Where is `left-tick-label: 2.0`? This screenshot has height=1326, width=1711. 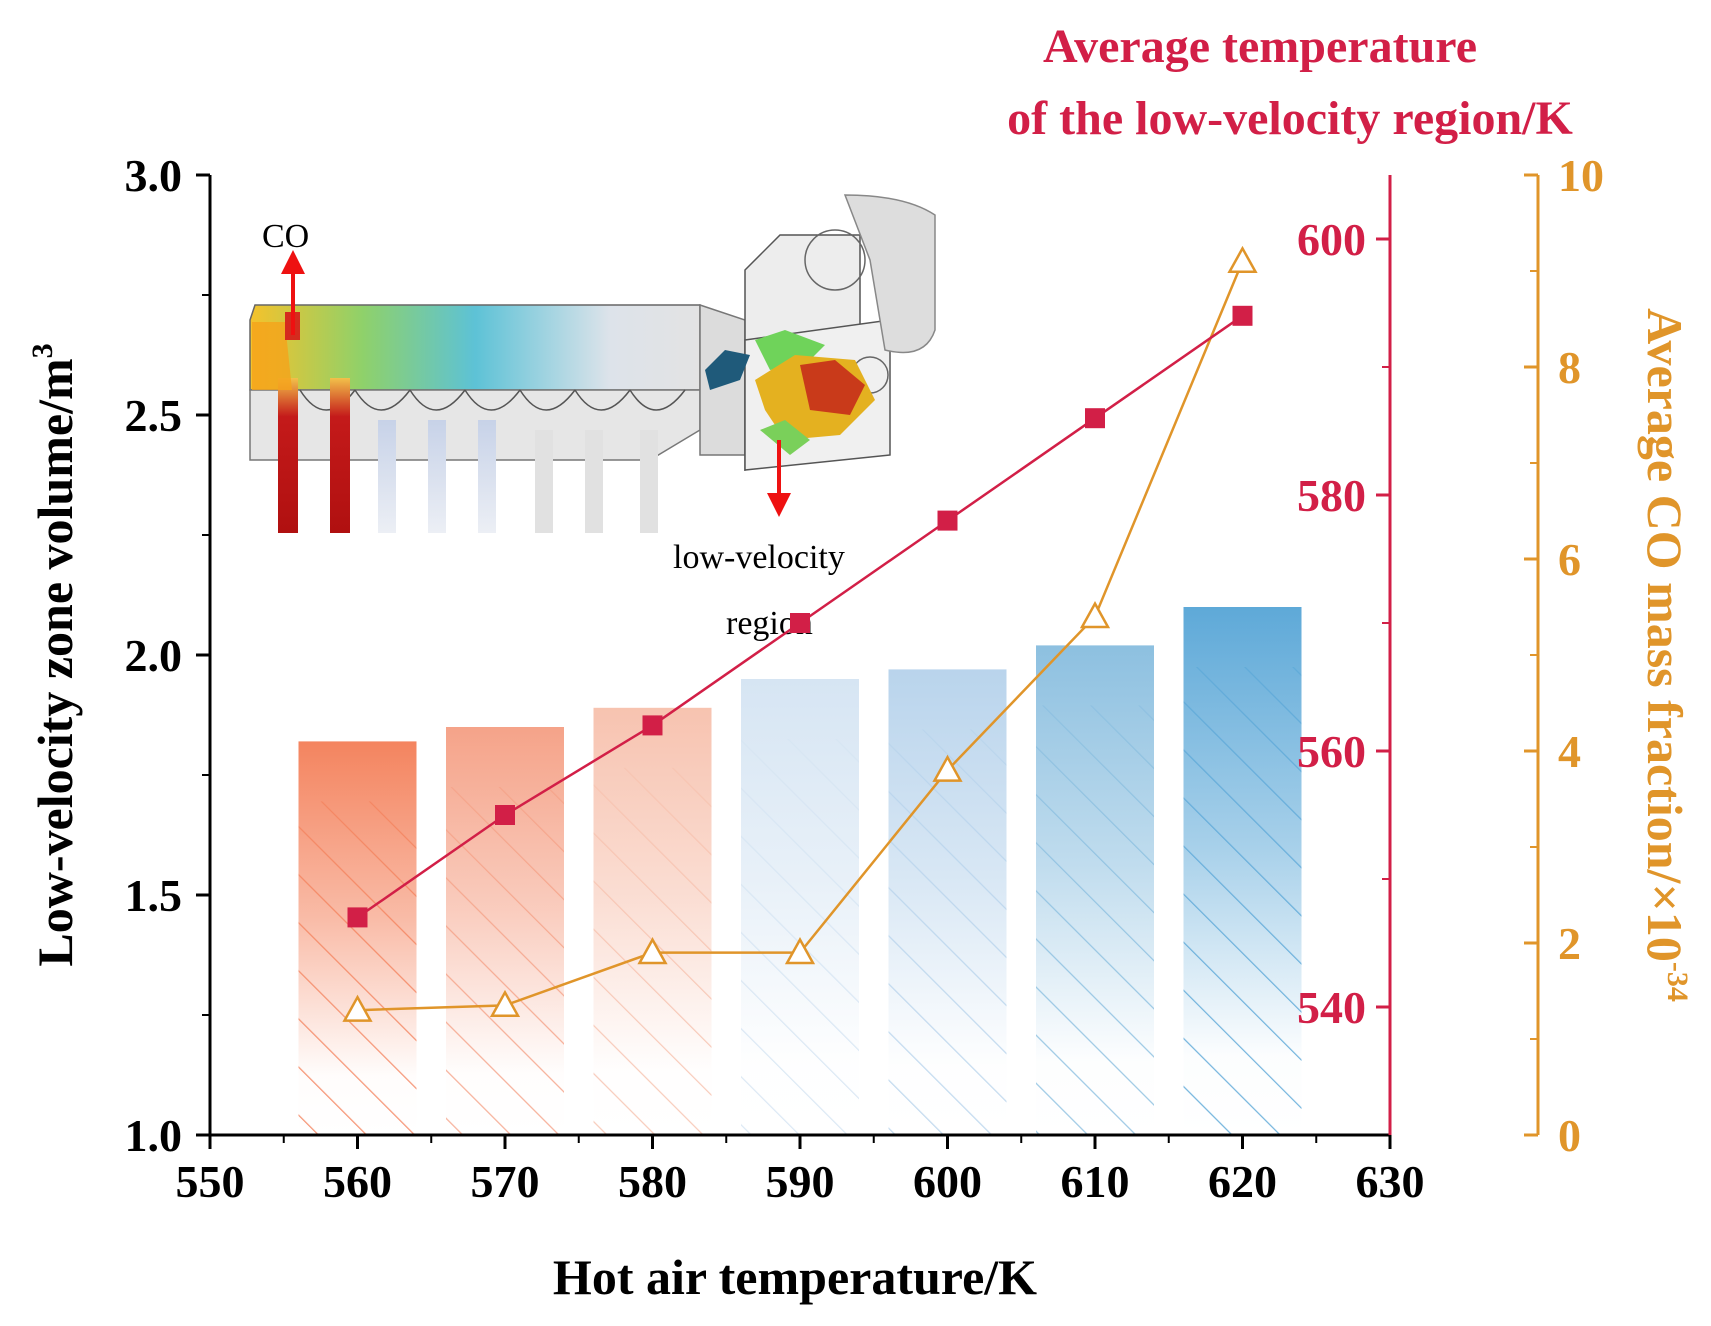
left-tick-label: 2.0 is located at coordinates (154, 655).